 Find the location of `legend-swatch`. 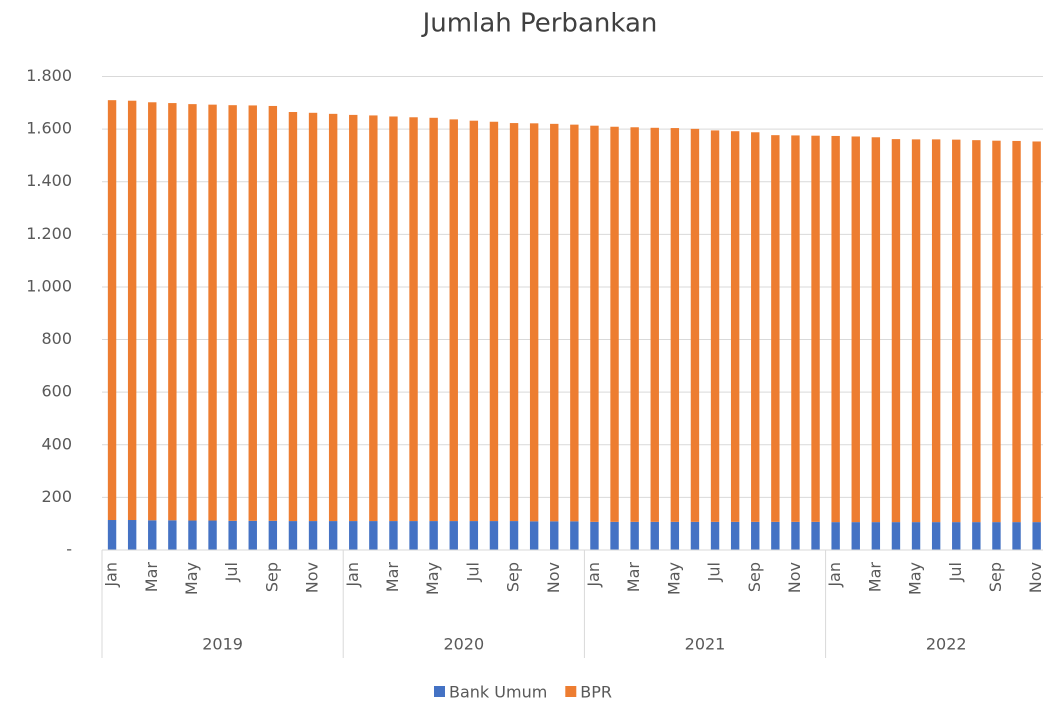

legend-swatch is located at coordinates (571, 691).